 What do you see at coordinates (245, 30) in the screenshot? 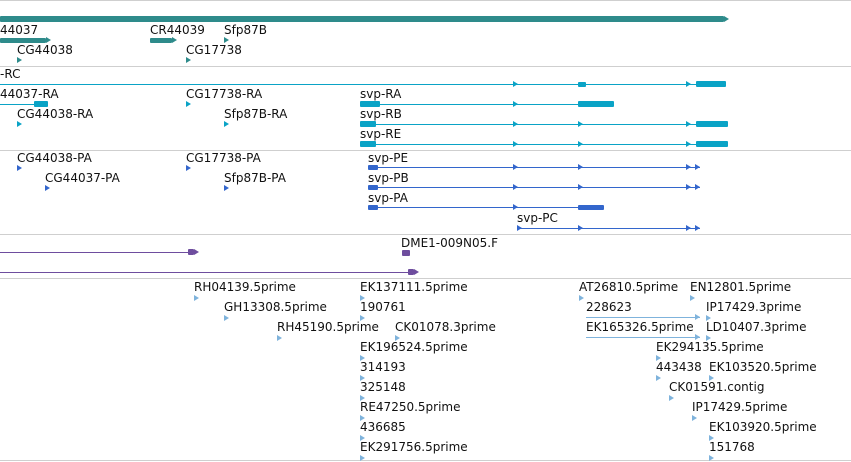
I see `gene-label: Sfp87B` at bounding box center [245, 30].